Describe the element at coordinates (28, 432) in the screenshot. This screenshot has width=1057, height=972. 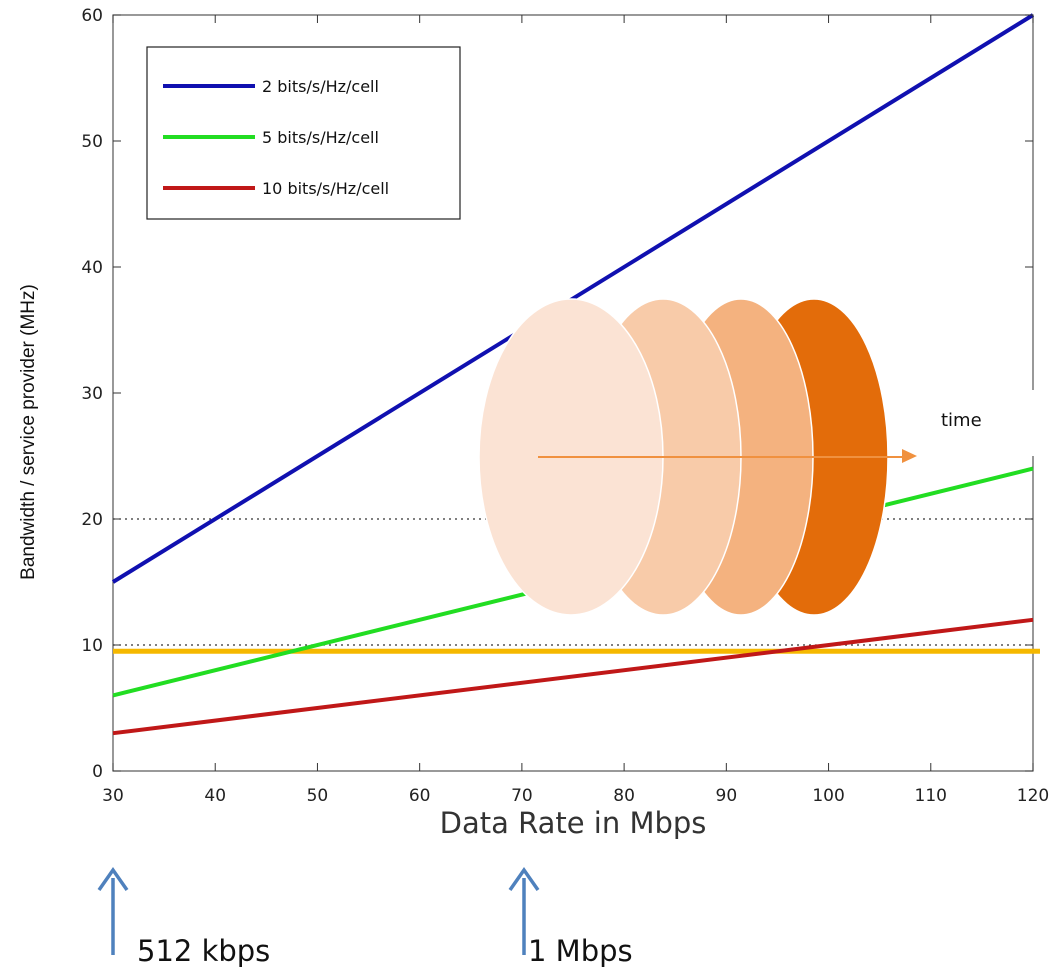
I see `y-axis-label: Bandwidth / service provider (MHz)` at that location.